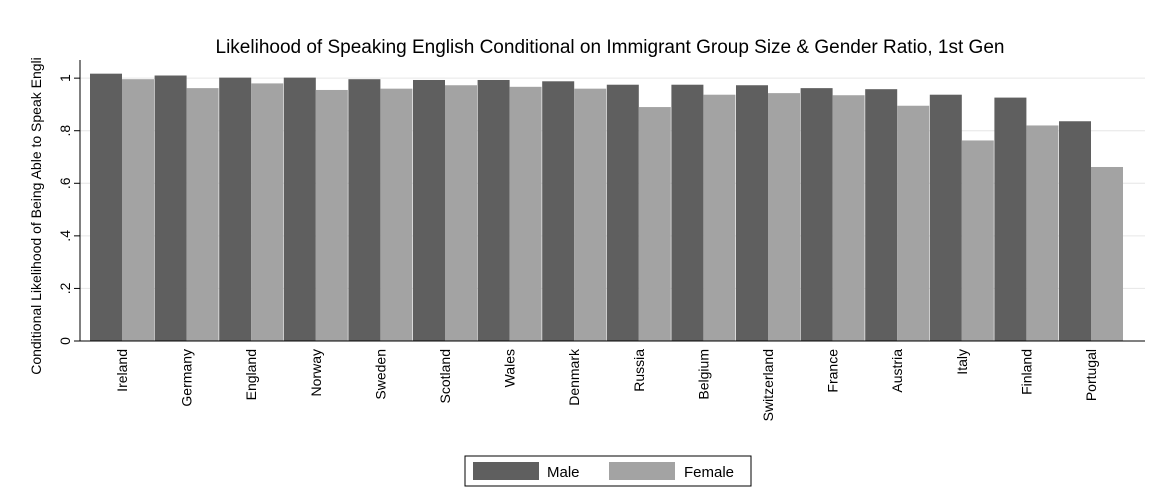  What do you see at coordinates (563, 472) in the screenshot?
I see `legend-label-male: Male` at bounding box center [563, 472].